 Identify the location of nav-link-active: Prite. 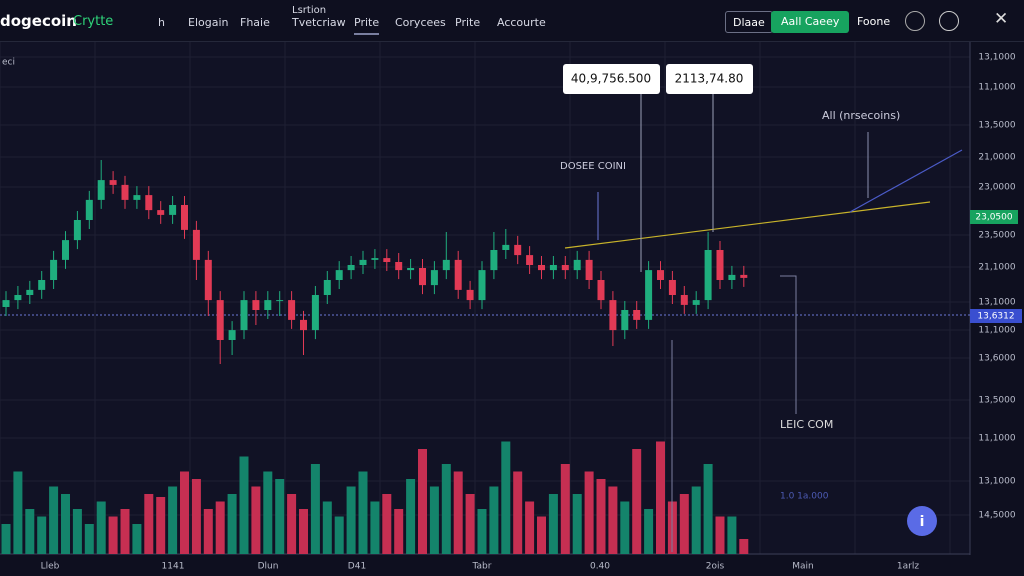
(367, 25).